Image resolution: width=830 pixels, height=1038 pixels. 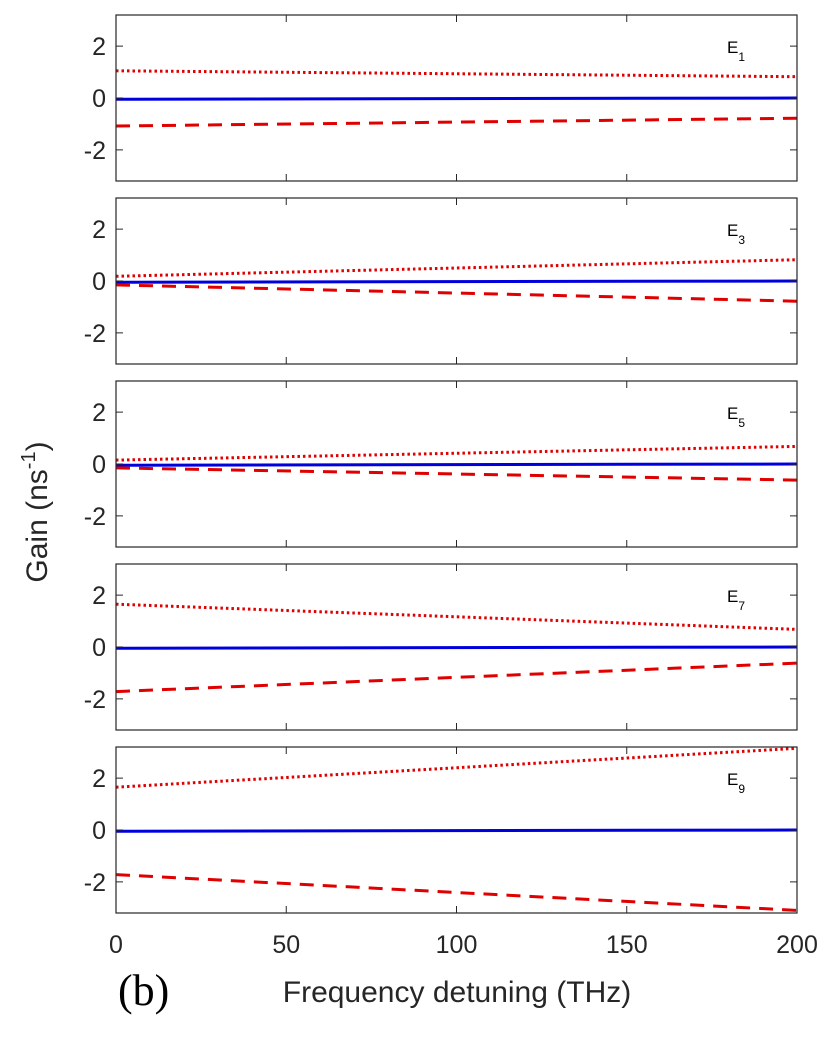 I want to click on panel-9: -2 0 2 E9, so click(x=441, y=830).